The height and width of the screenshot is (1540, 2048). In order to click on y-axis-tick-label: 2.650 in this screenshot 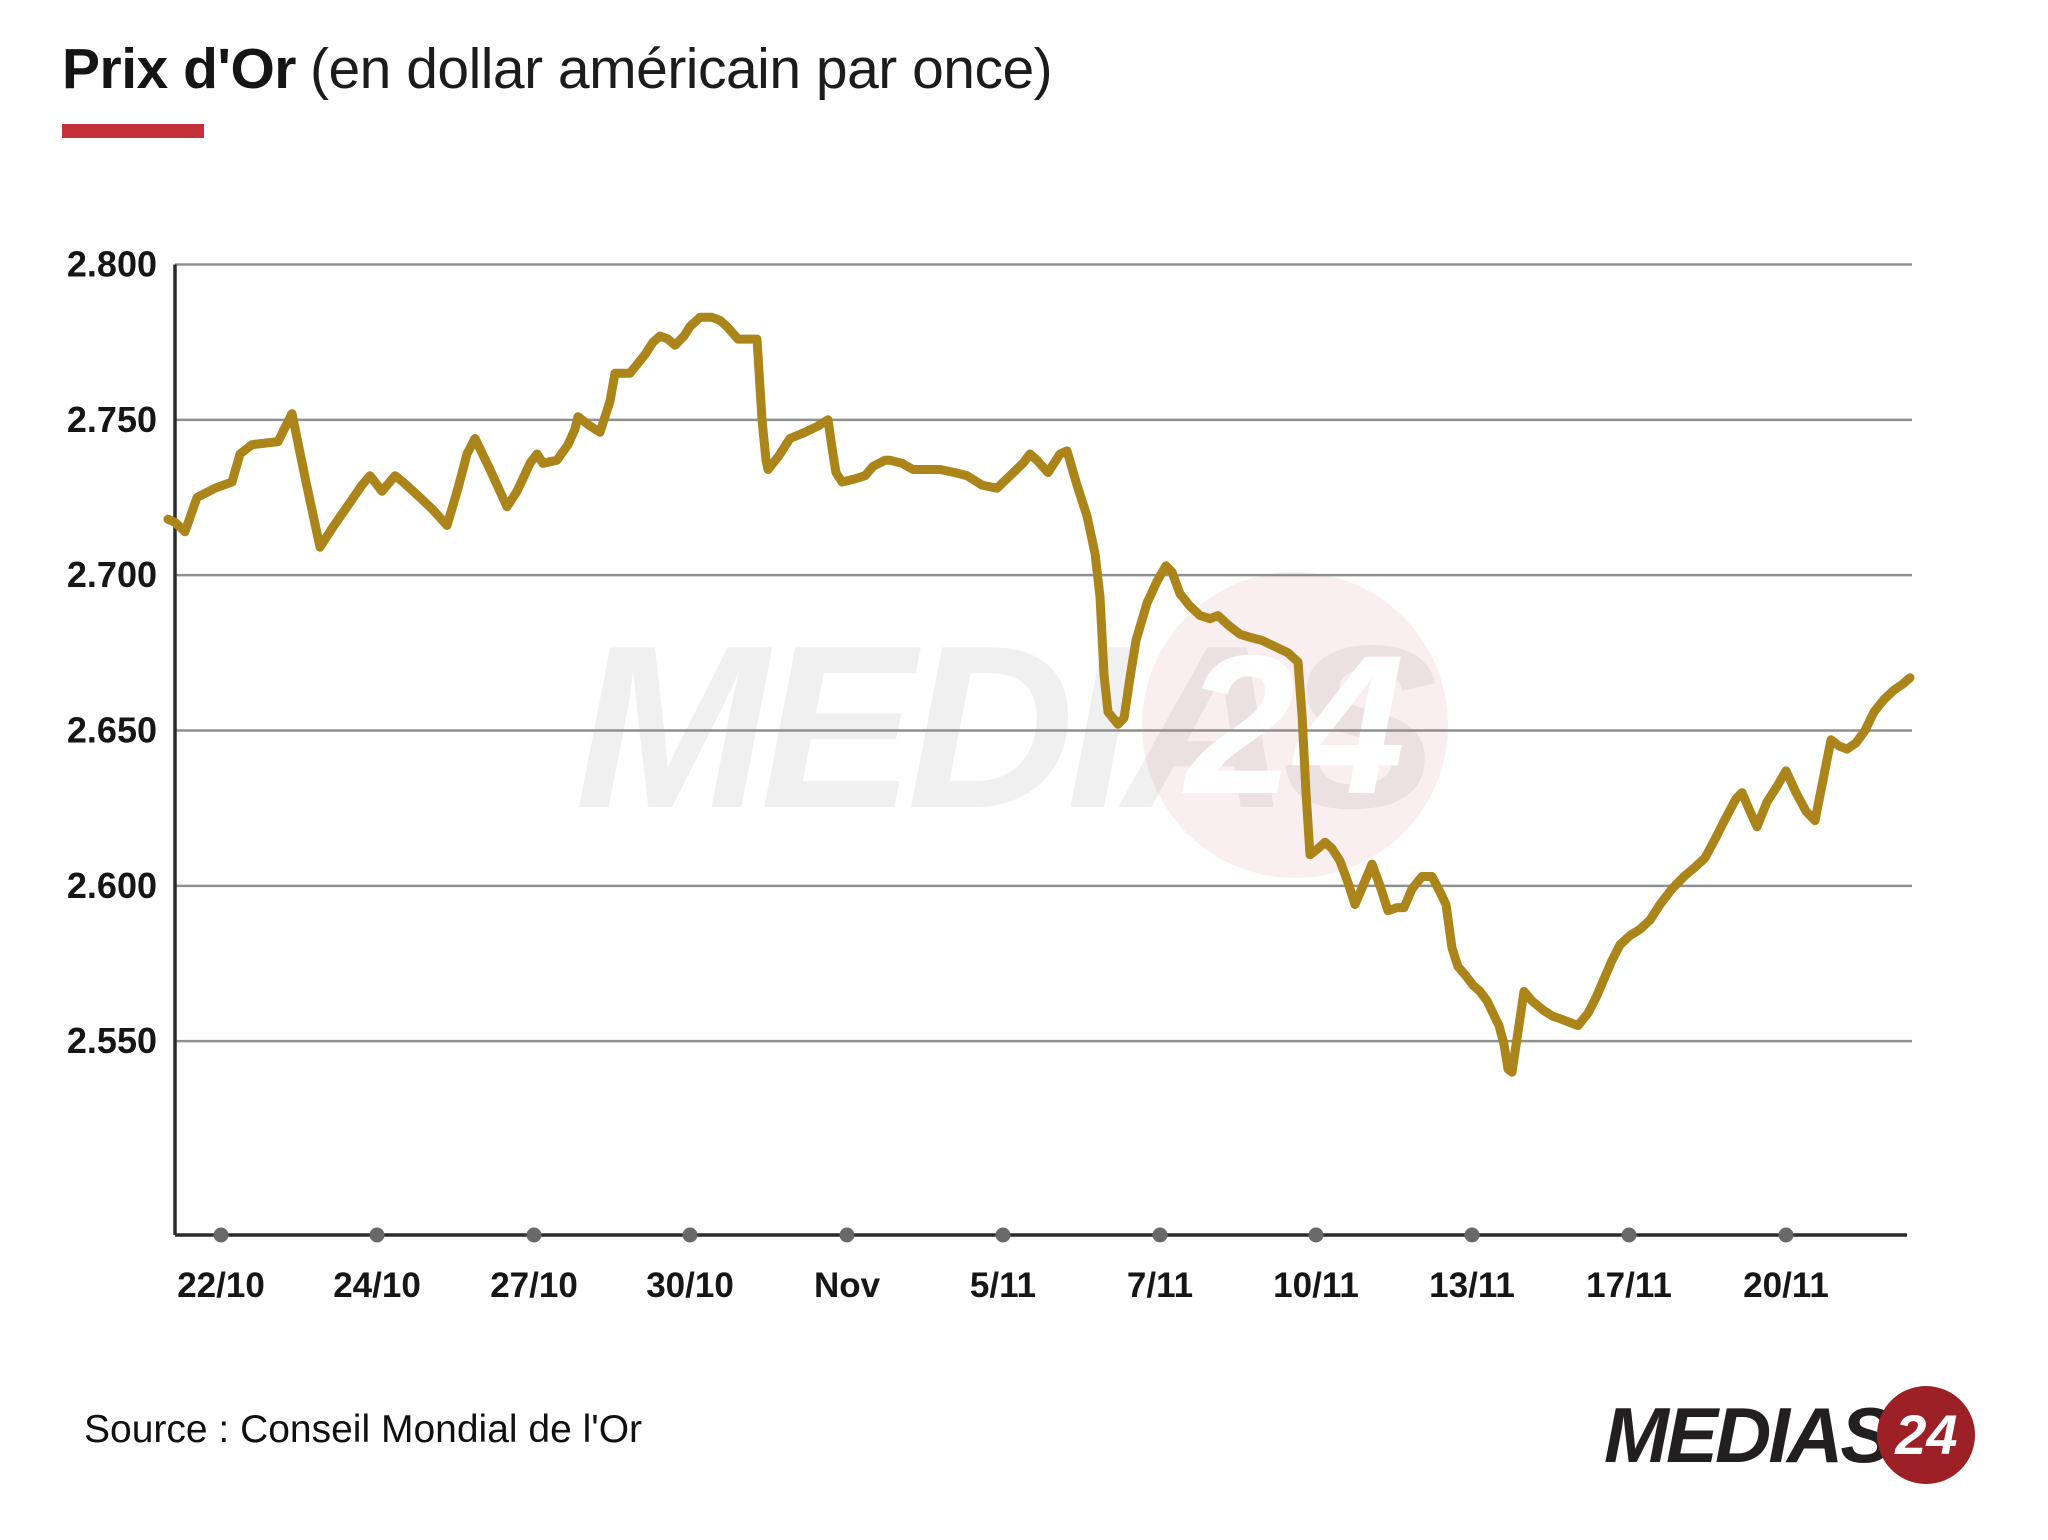, I will do `click(112, 729)`.